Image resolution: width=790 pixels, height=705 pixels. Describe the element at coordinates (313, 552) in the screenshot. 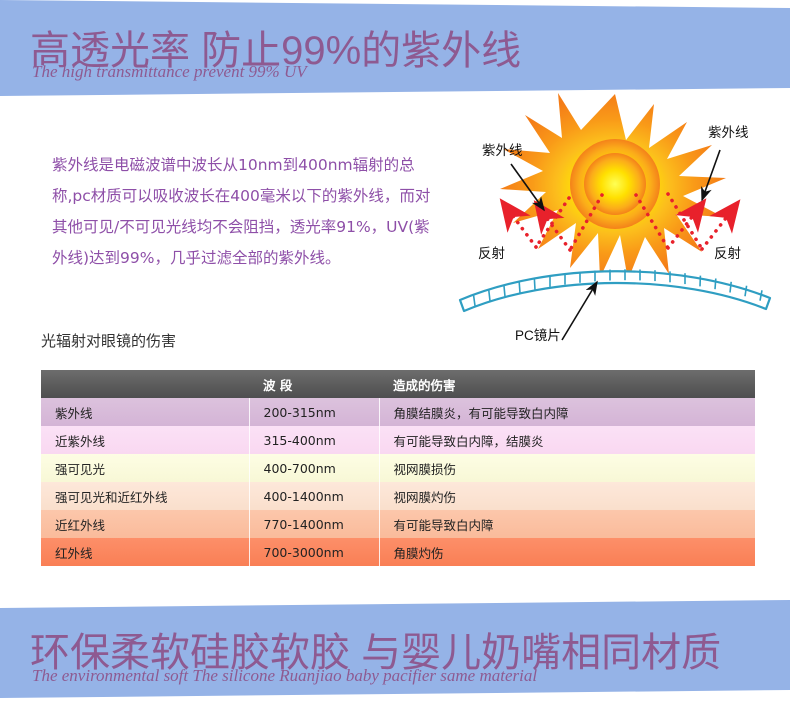

I see `cell-band: 700-3000nm` at that location.